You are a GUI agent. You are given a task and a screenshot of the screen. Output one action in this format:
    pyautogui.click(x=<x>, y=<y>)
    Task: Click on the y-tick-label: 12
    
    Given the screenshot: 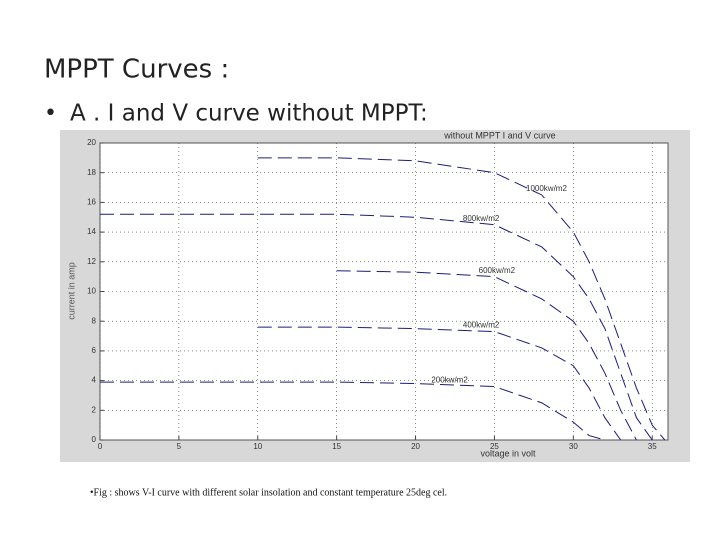 What is the action you would take?
    pyautogui.click(x=91, y=261)
    